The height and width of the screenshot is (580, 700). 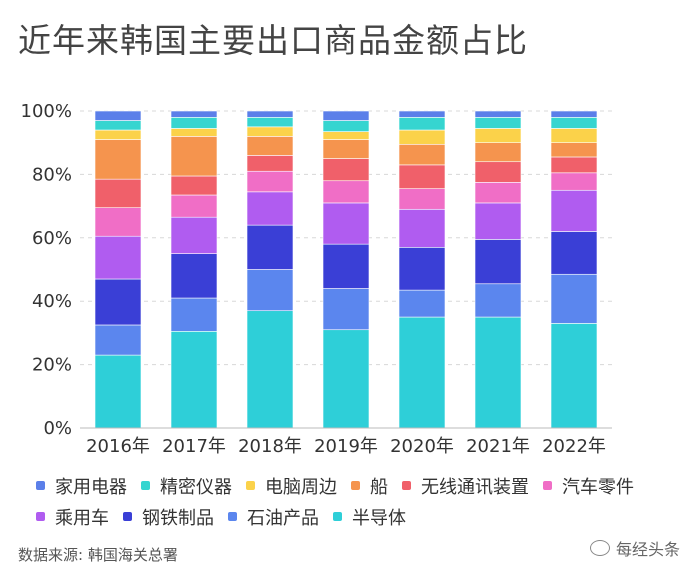 I want to click on legend-label: 船, so click(x=379, y=487).